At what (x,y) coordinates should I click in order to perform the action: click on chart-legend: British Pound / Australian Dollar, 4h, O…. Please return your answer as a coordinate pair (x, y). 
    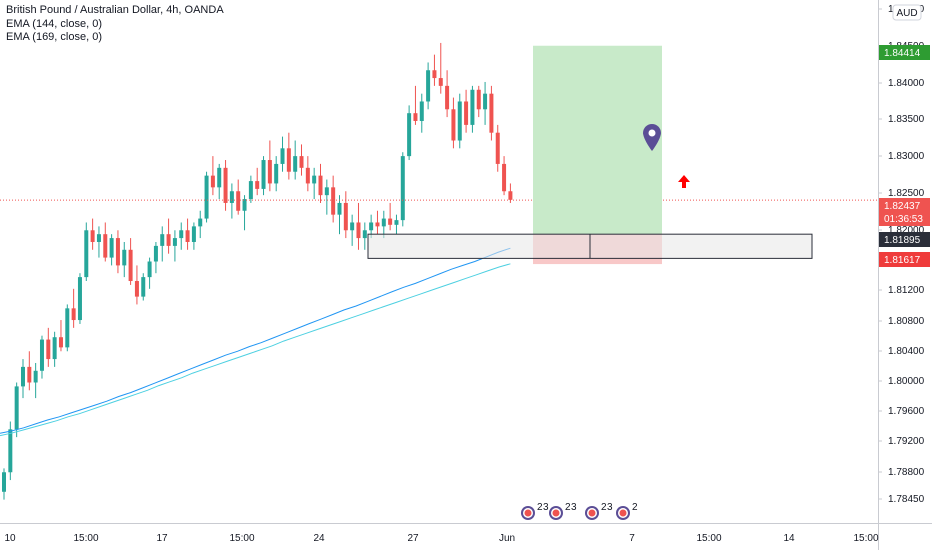
    Looking at the image, I should click on (115, 24).